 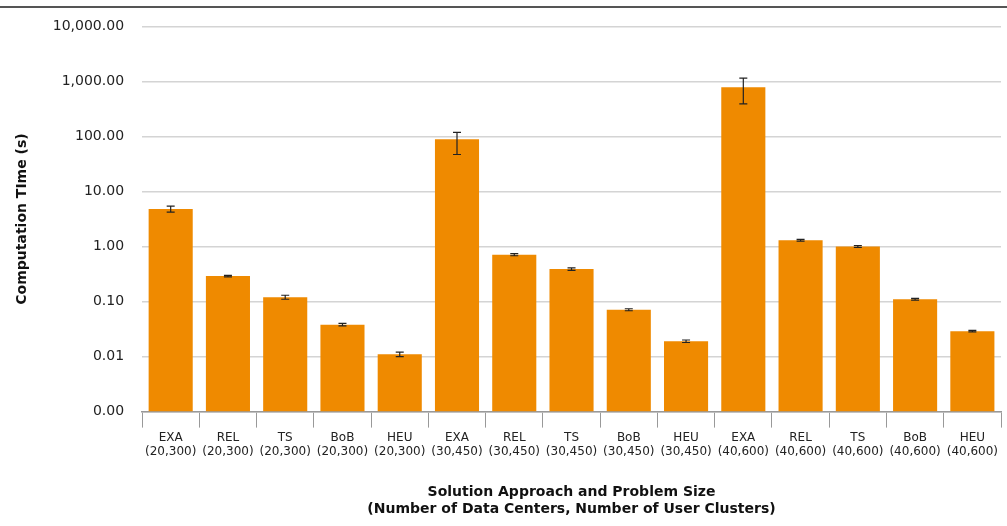 I want to click on y-tick-label: 1,000.00, so click(x=93, y=80).